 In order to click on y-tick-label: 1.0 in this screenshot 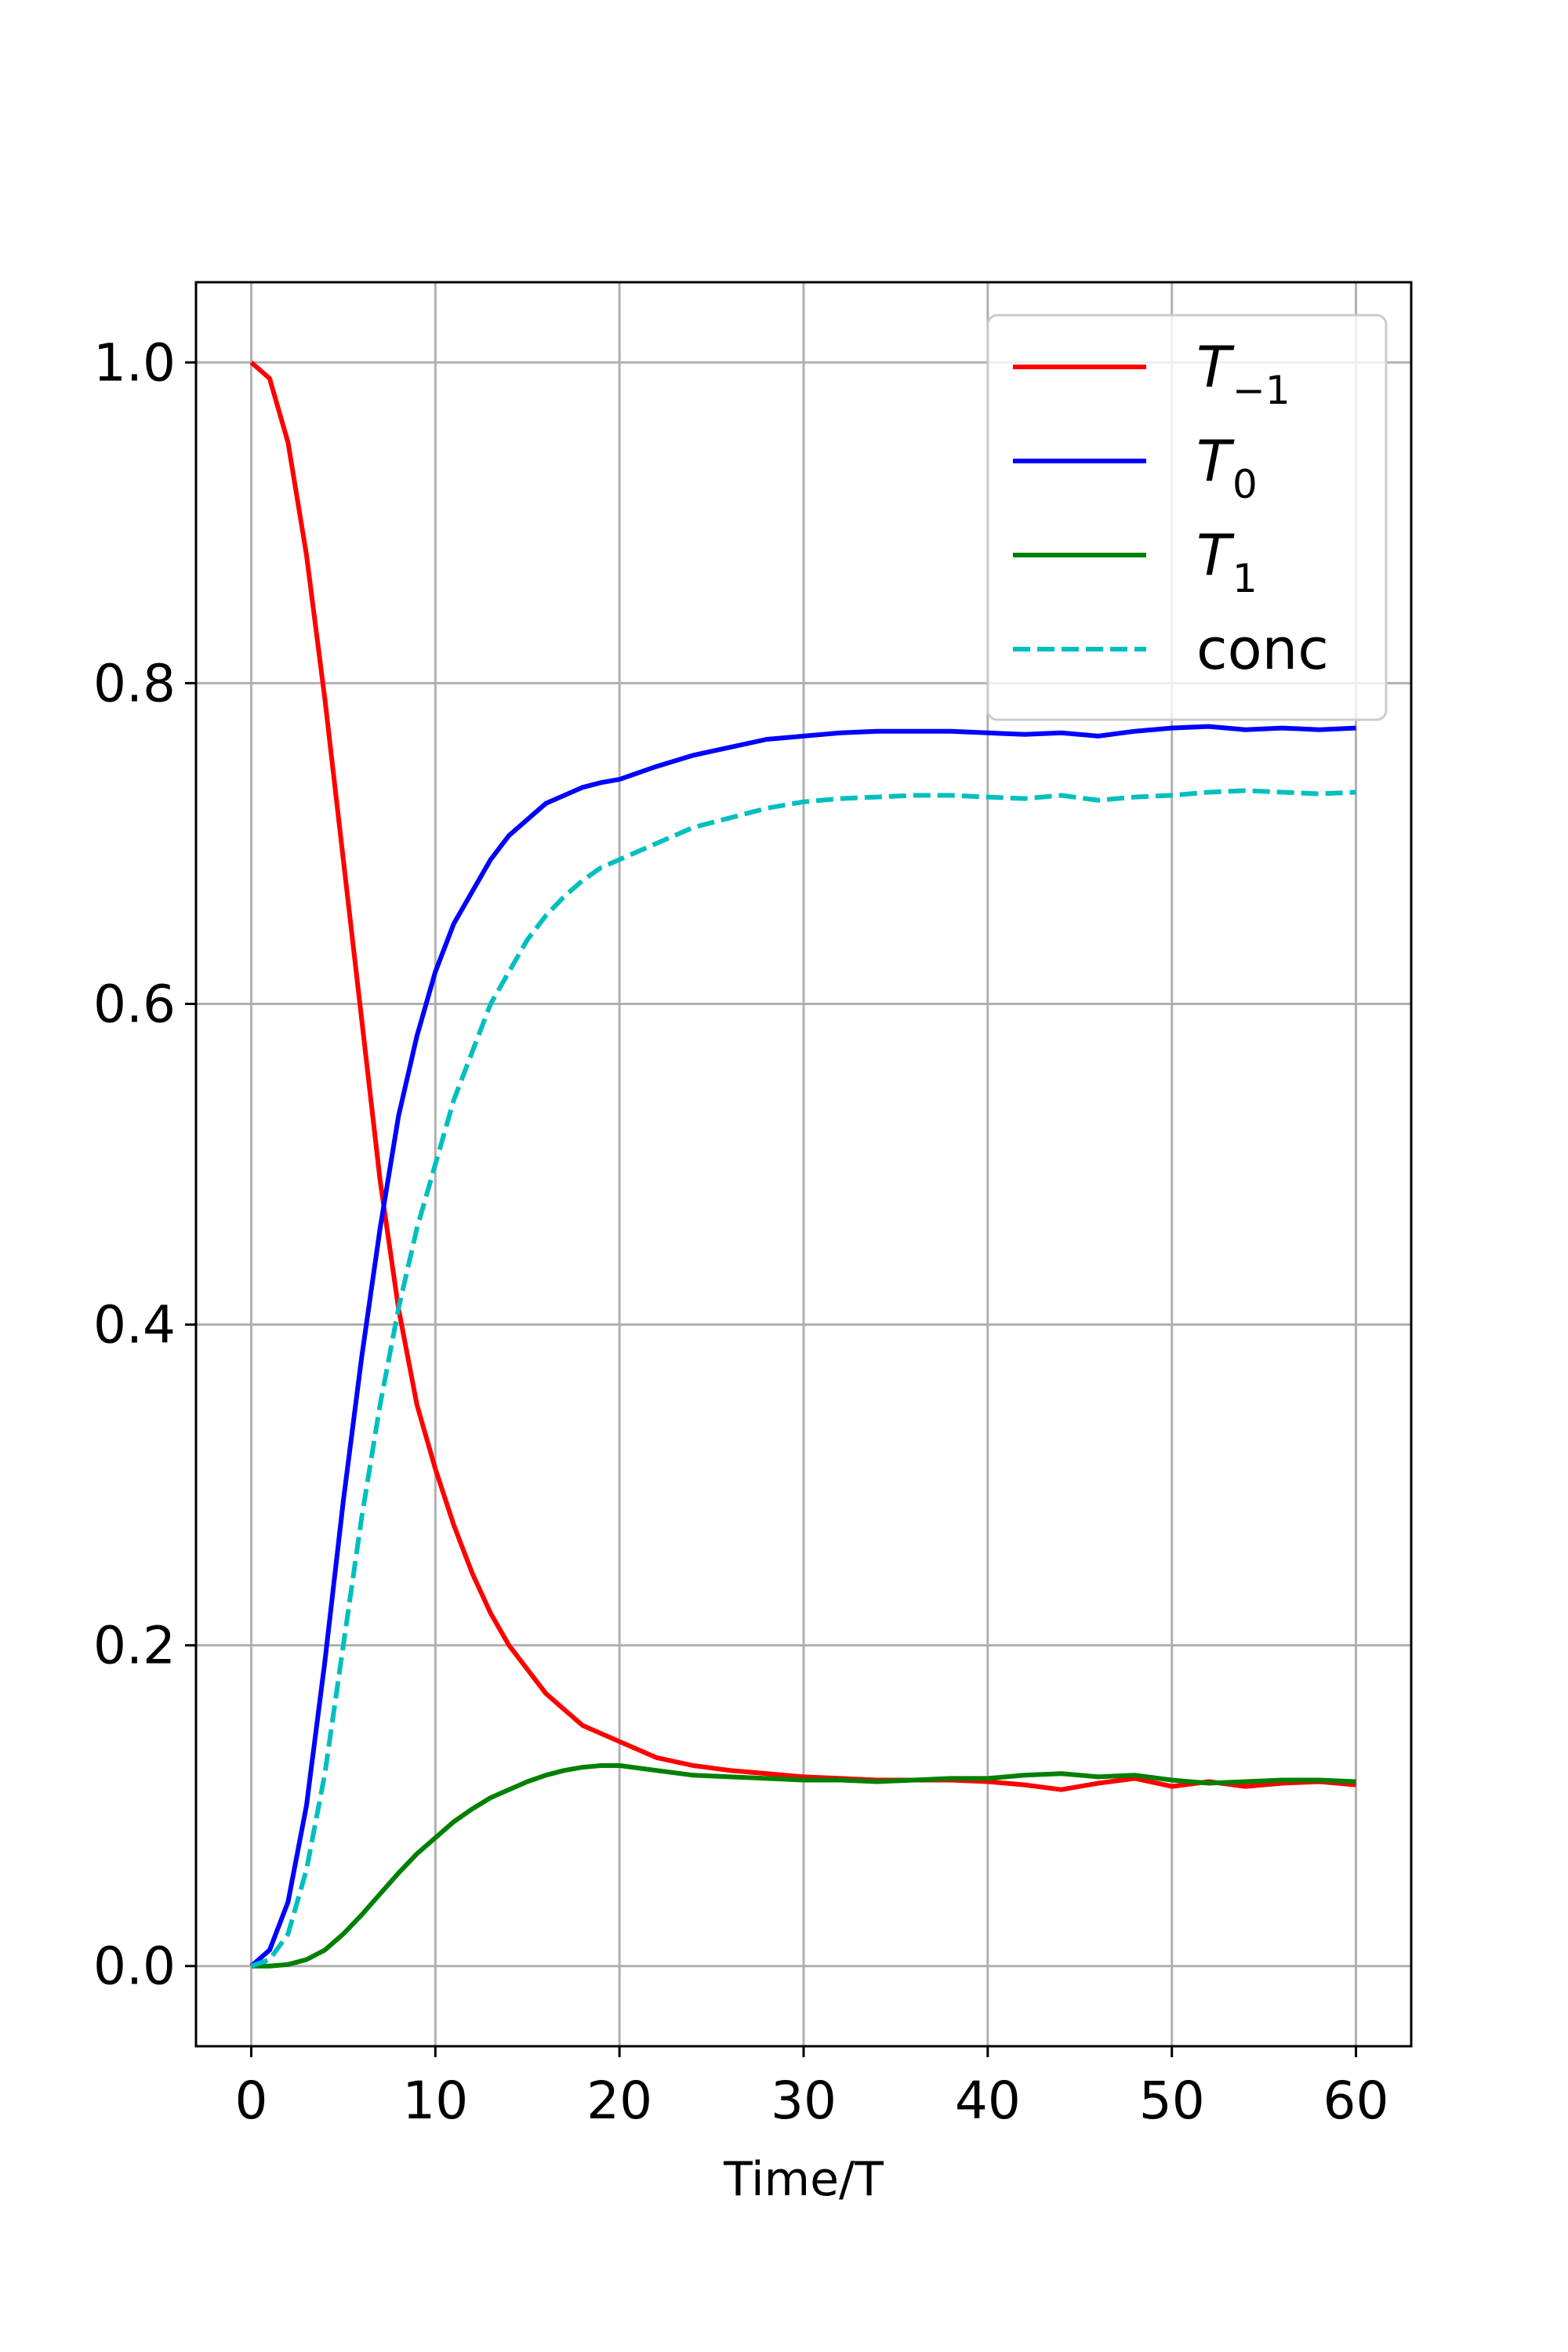, I will do `click(134, 362)`.